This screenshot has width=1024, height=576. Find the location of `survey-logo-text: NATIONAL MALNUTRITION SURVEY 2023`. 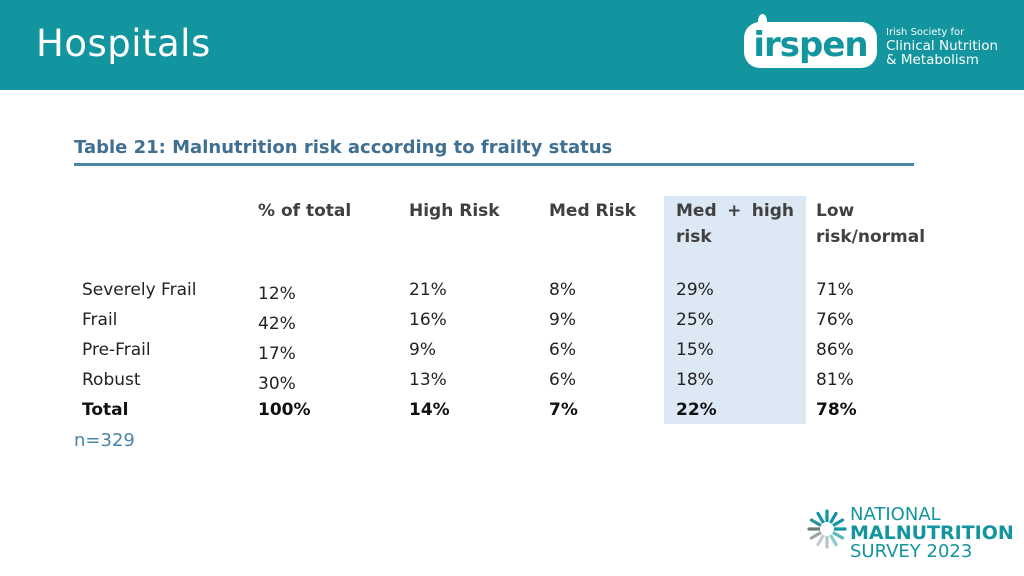

survey-logo-text: NATIONAL MALNUTRITION SURVEY 2023 is located at coordinates (932, 533).